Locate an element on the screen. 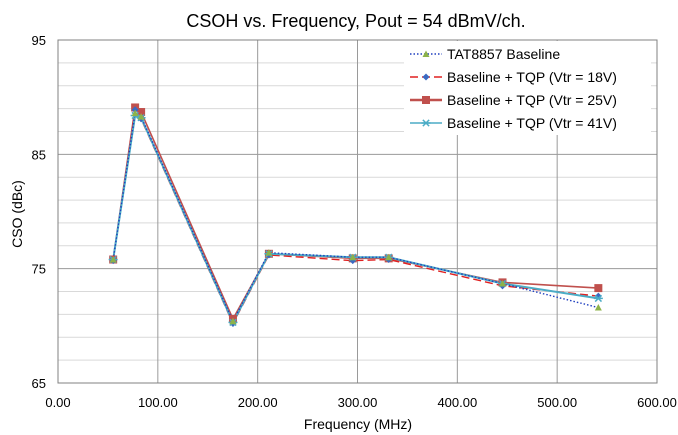 The image size is (678, 435). legend-label: Baseline + TQP (Vtr = 41V) is located at coordinates (532, 123).